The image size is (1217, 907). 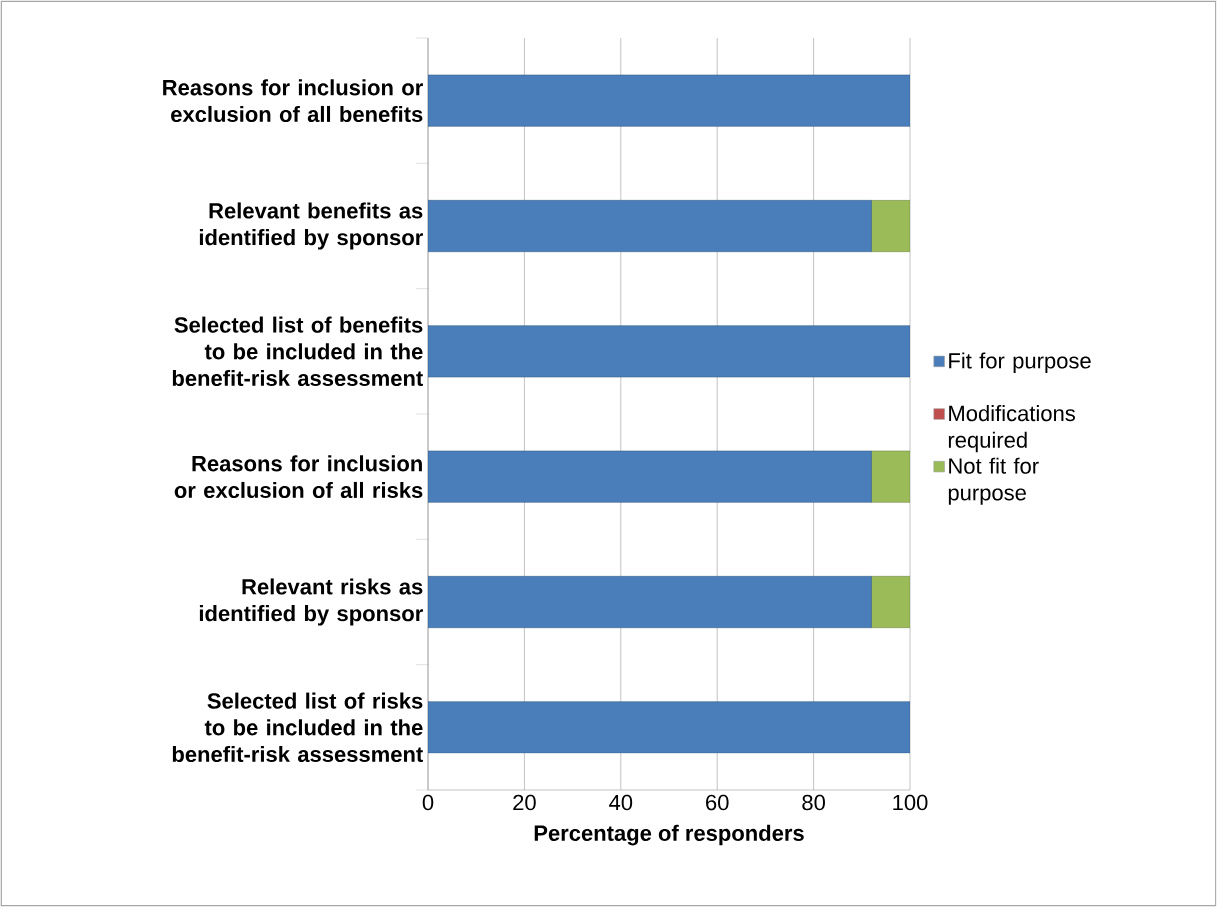 I want to click on x-tick-label: 20, so click(x=524, y=802).